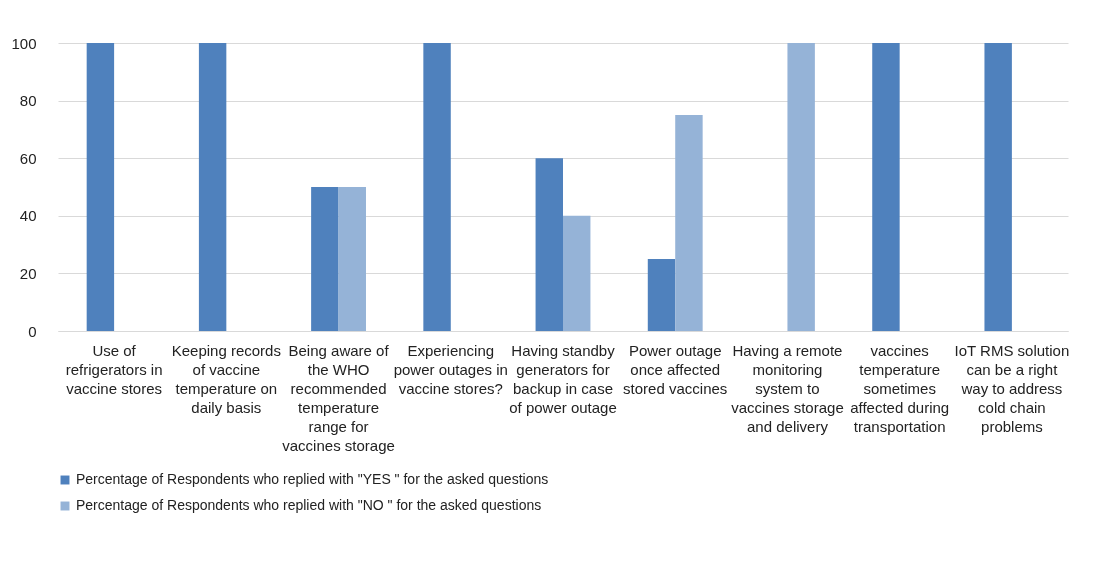 The height and width of the screenshot is (572, 1094). Describe the element at coordinates (787, 388) in the screenshot. I see `x-tick-label: Having a remote monitoring system to vaccines storage and delivery` at that location.